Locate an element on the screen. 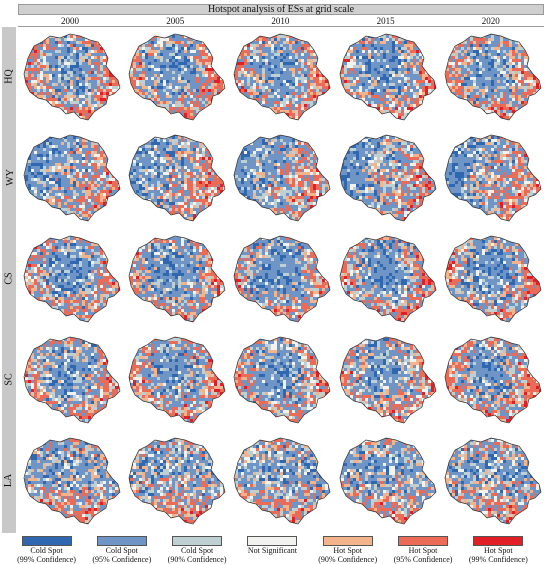  map-hq-2010 is located at coordinates (282, 77).